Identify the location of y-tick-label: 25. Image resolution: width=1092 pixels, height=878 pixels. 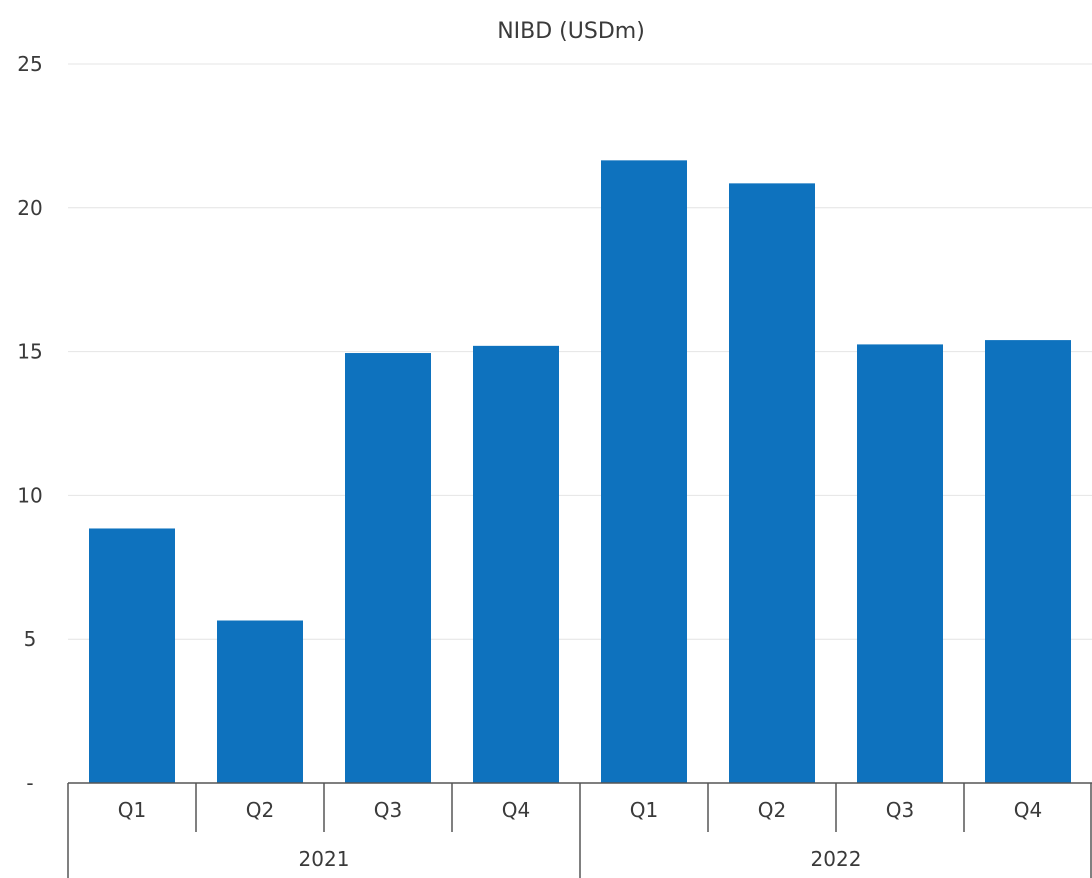
(29, 64).